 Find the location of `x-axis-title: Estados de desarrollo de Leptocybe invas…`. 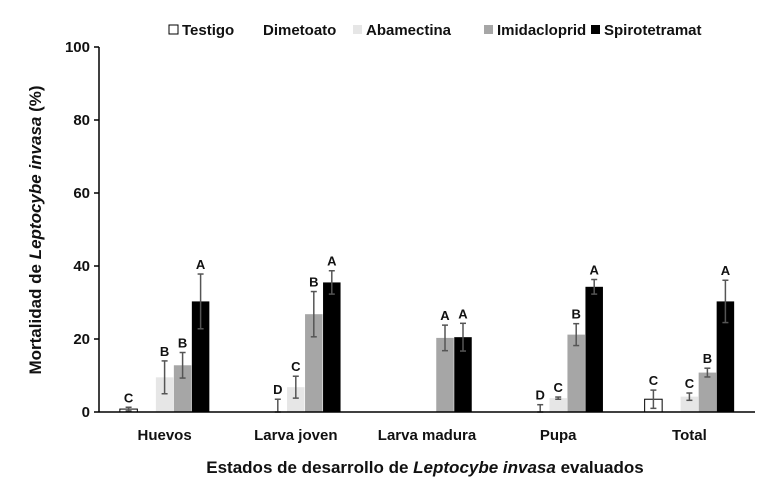

x-axis-title: Estados de desarrollo de Leptocybe invas… is located at coordinates (424, 467).